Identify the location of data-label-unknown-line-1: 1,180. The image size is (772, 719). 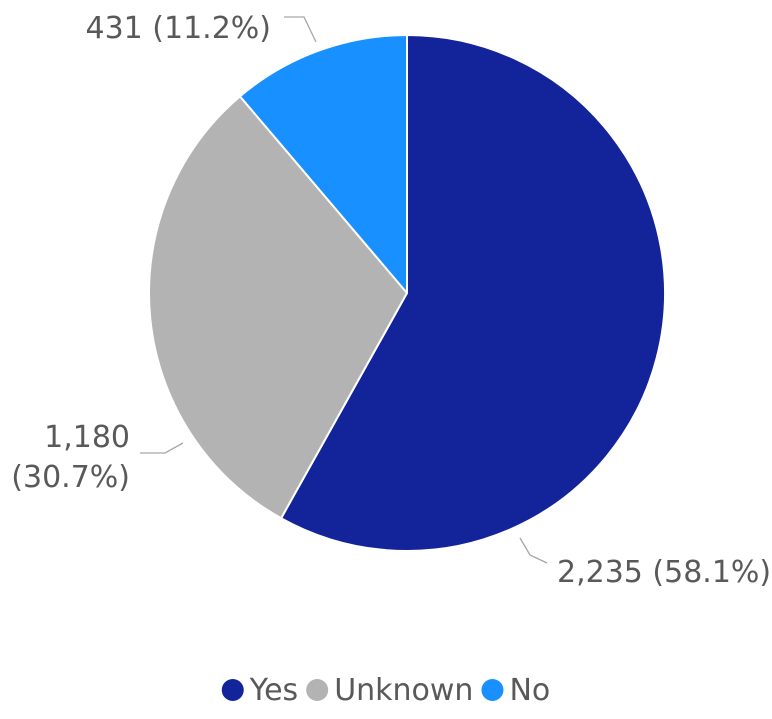
(87, 437).